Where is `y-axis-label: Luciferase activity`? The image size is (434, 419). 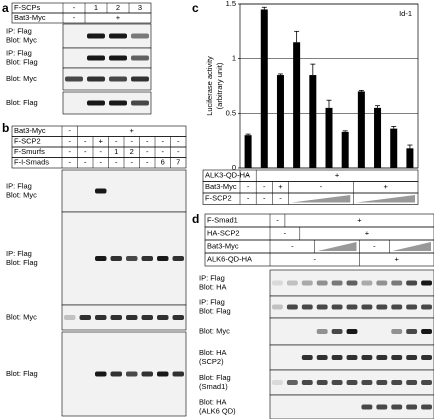 y-axis-label: Luciferase activity is located at coordinates (209, 86).